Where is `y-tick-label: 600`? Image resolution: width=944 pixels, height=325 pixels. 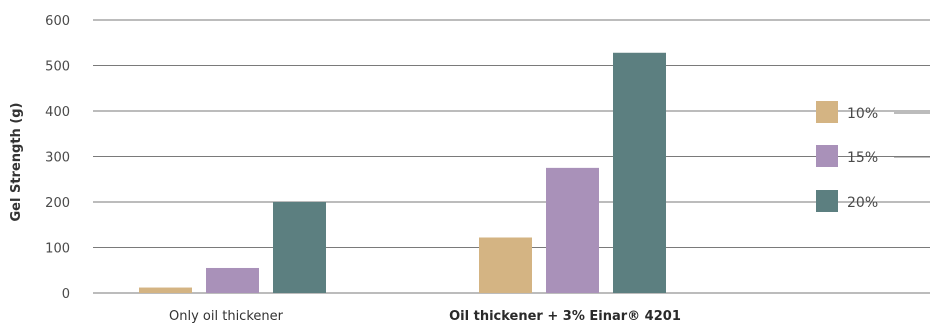 y-tick-label: 600 is located at coordinates (57, 21).